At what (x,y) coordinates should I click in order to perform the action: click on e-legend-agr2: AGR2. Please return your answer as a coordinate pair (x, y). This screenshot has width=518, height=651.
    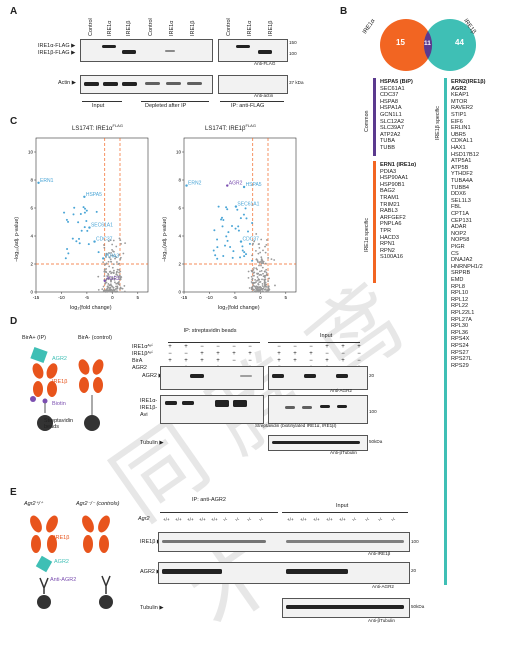
    Looking at the image, I should click on (61, 562).